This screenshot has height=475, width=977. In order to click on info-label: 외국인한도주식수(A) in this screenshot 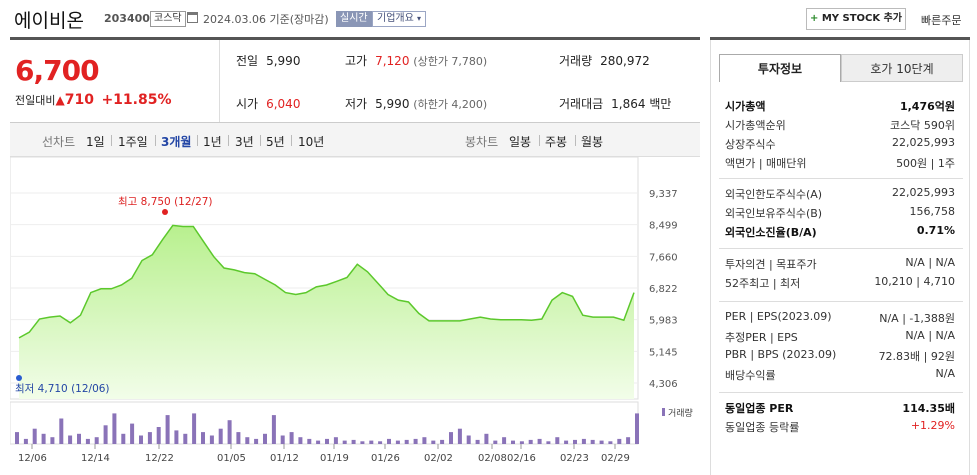, I will do `click(774, 194)`.